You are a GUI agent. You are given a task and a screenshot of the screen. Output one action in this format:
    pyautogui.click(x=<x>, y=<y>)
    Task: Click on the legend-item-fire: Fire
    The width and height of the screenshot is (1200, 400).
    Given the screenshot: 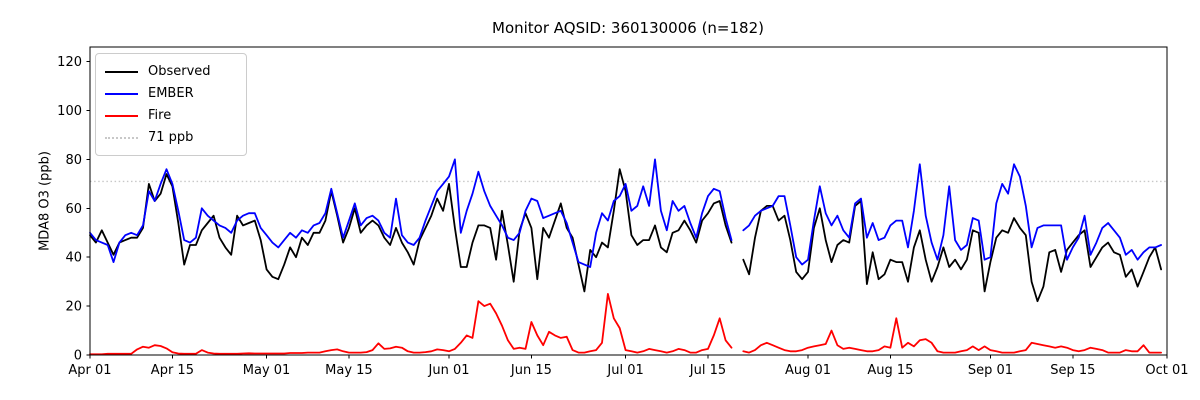 What is the action you would take?
    pyautogui.click(x=170, y=116)
    